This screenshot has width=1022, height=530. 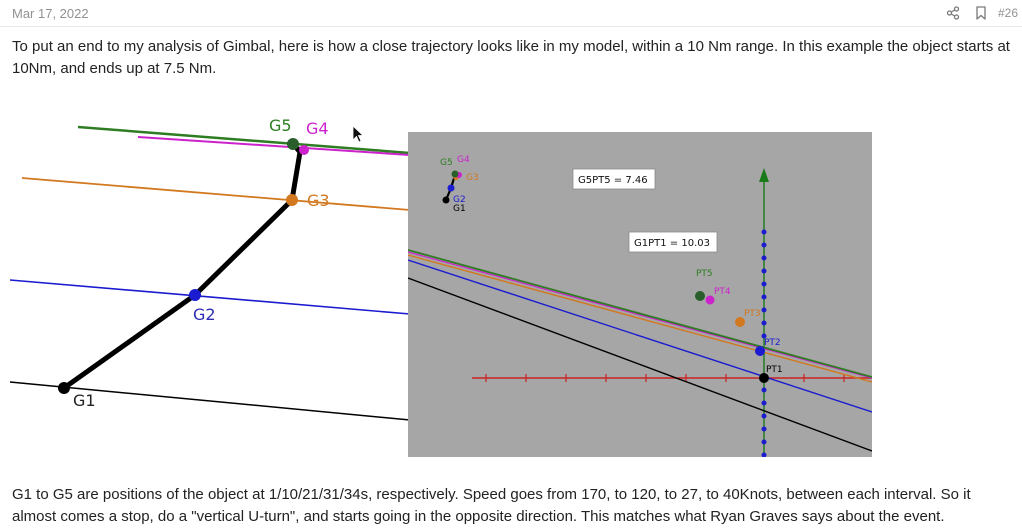 I want to click on distance-label-g5pt5: G5PT5 = 7.46, so click(x=613, y=180).